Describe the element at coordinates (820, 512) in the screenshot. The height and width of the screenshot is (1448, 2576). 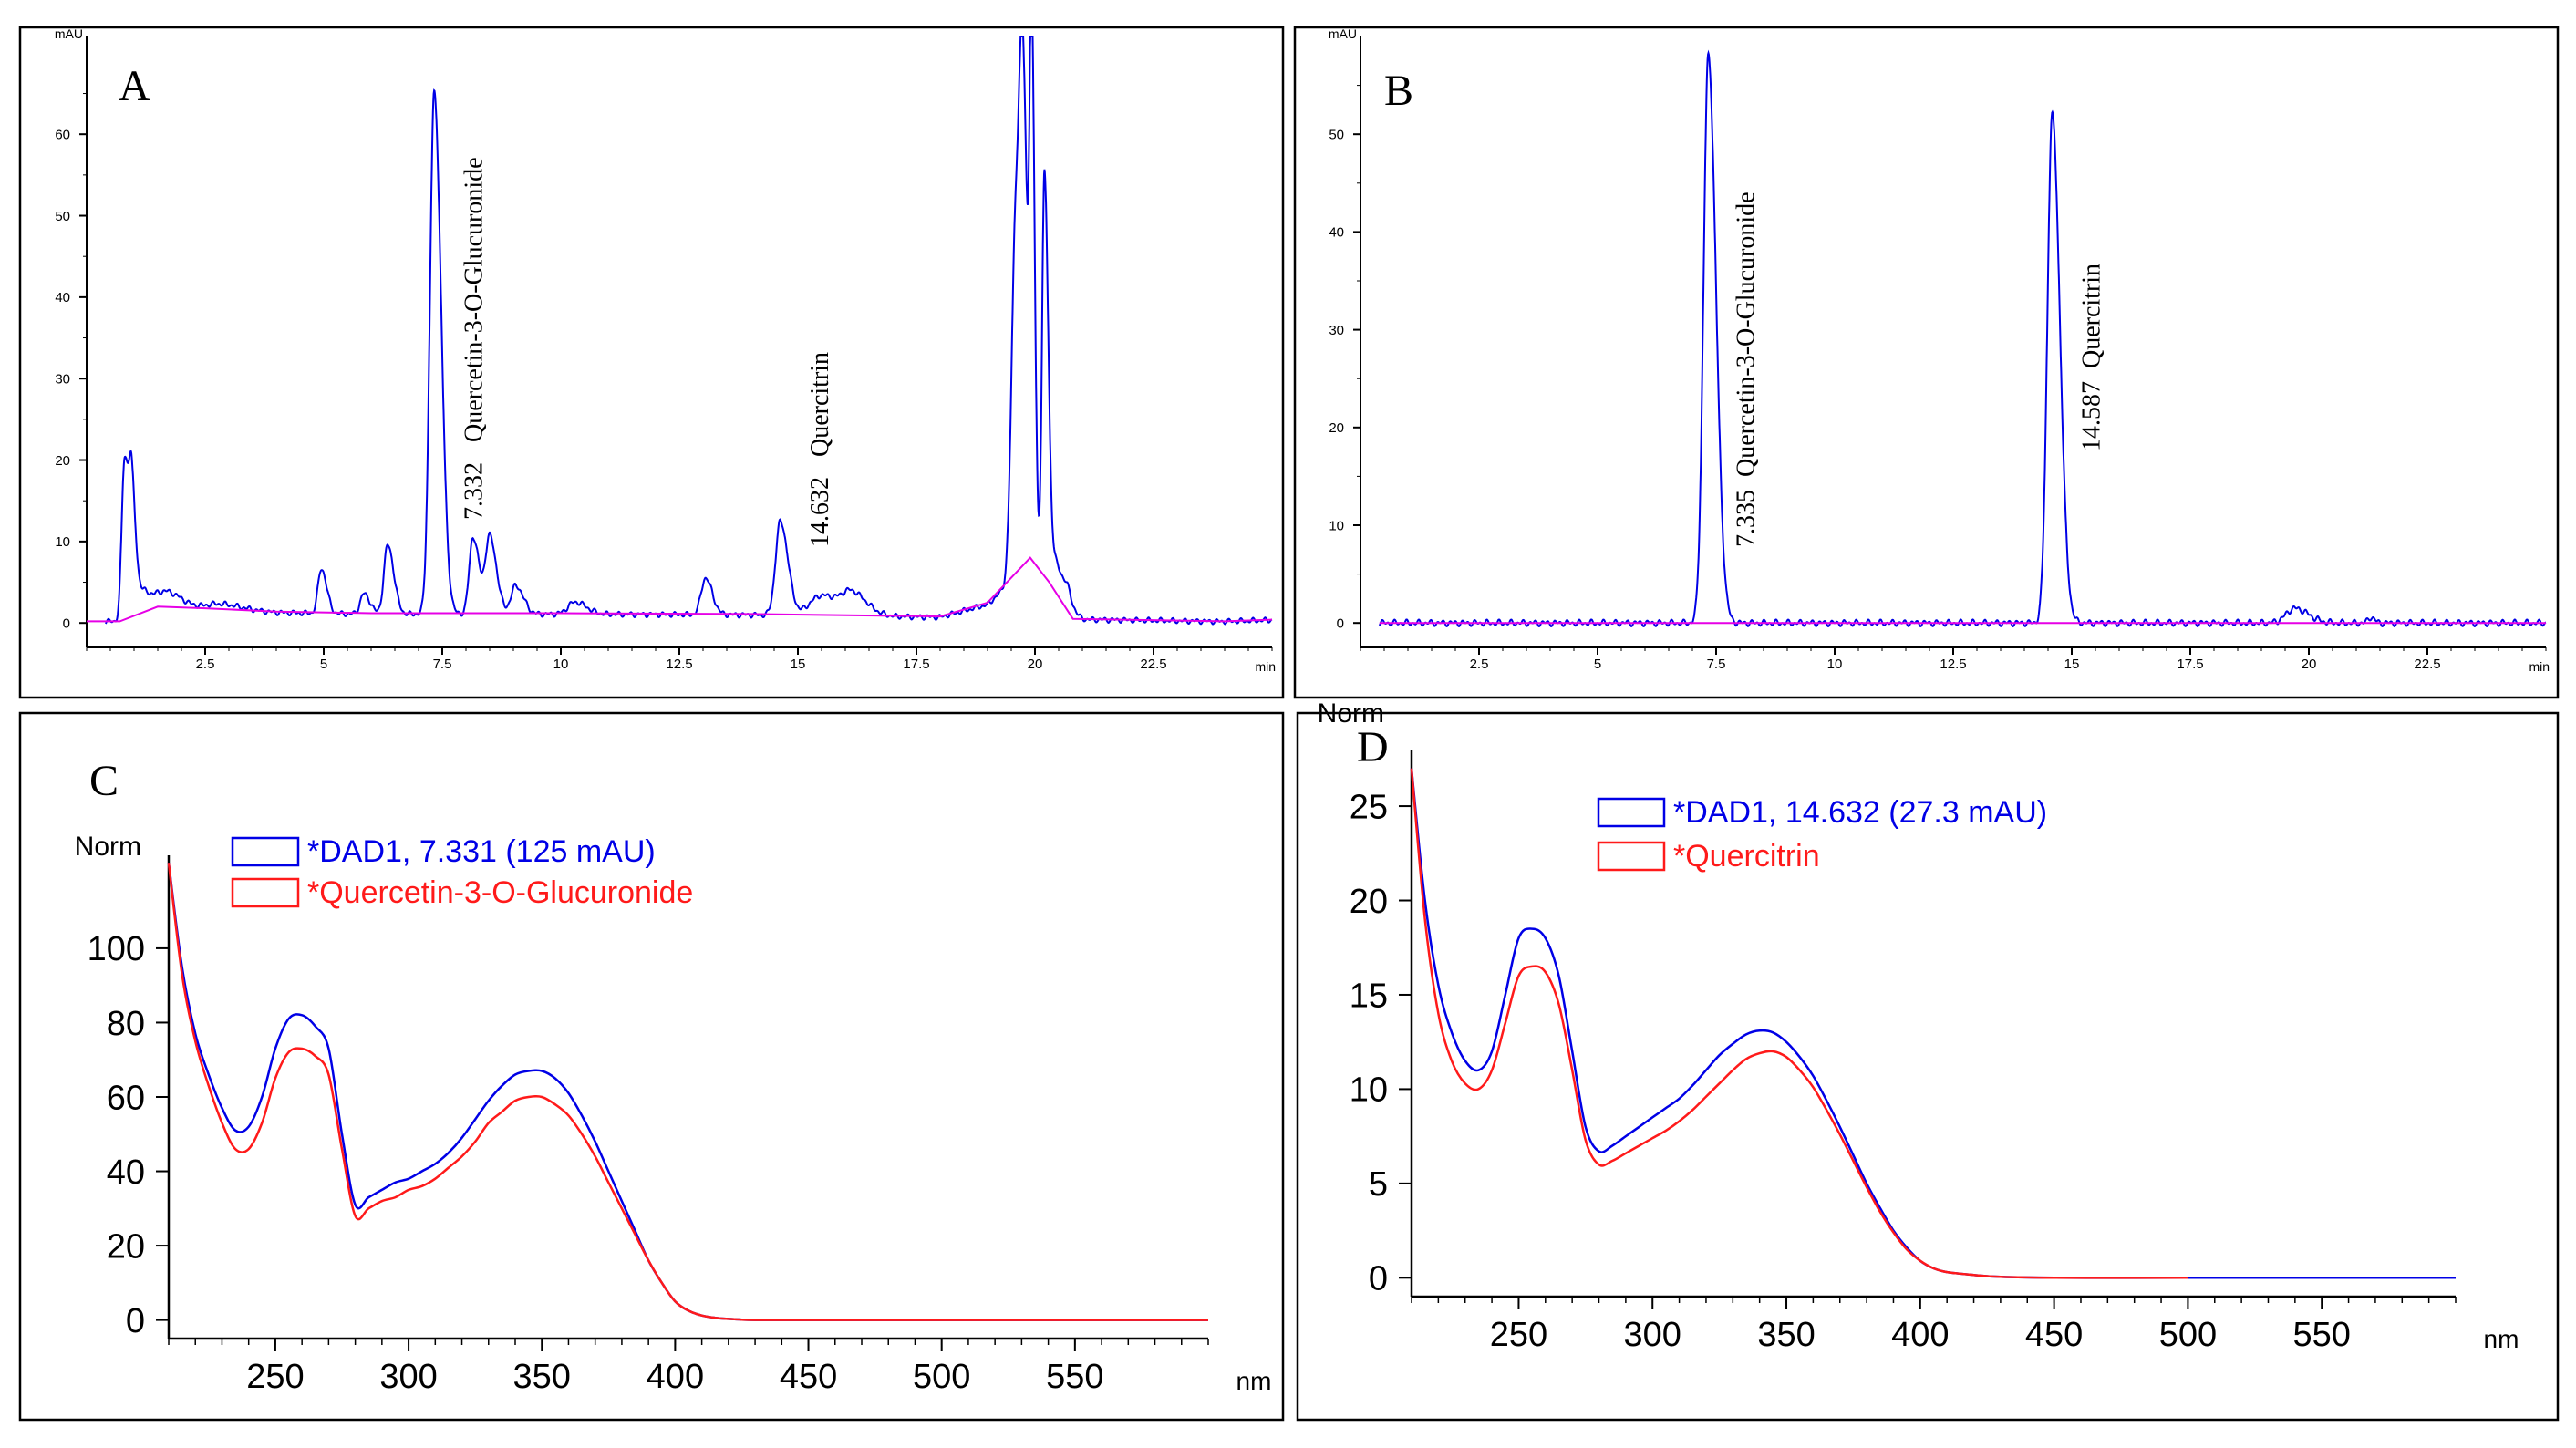
I see `peak-retention-time: 14.632` at that location.